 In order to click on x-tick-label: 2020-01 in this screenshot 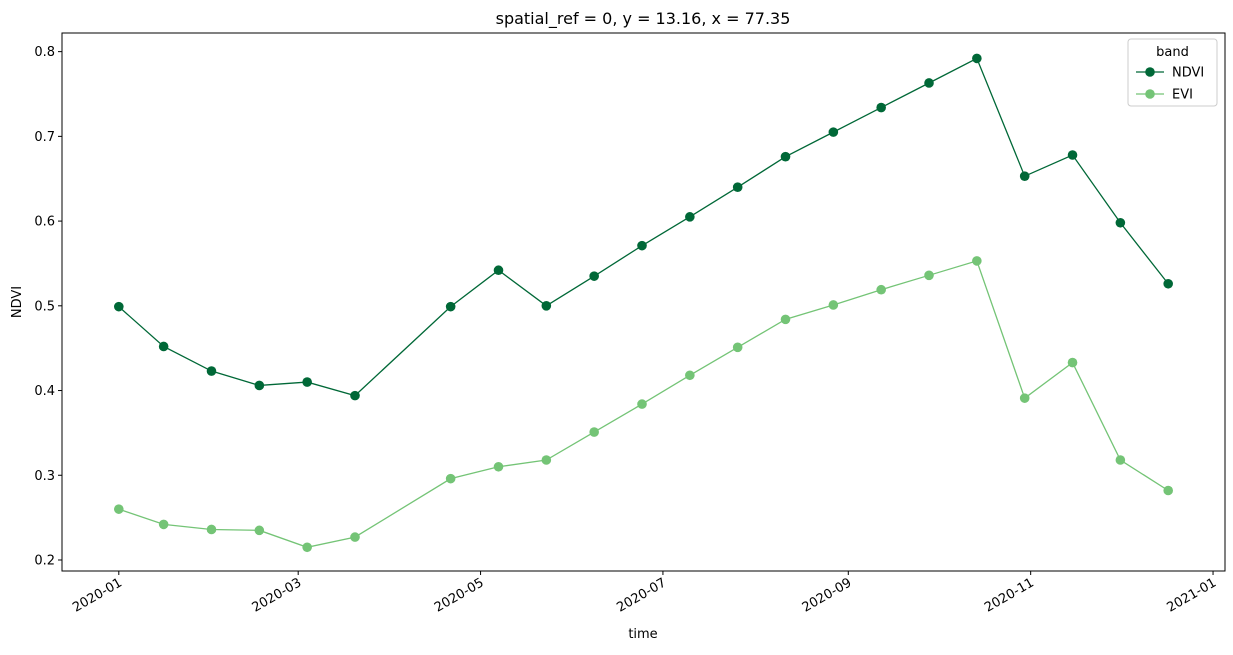, I will do `click(97, 595)`.